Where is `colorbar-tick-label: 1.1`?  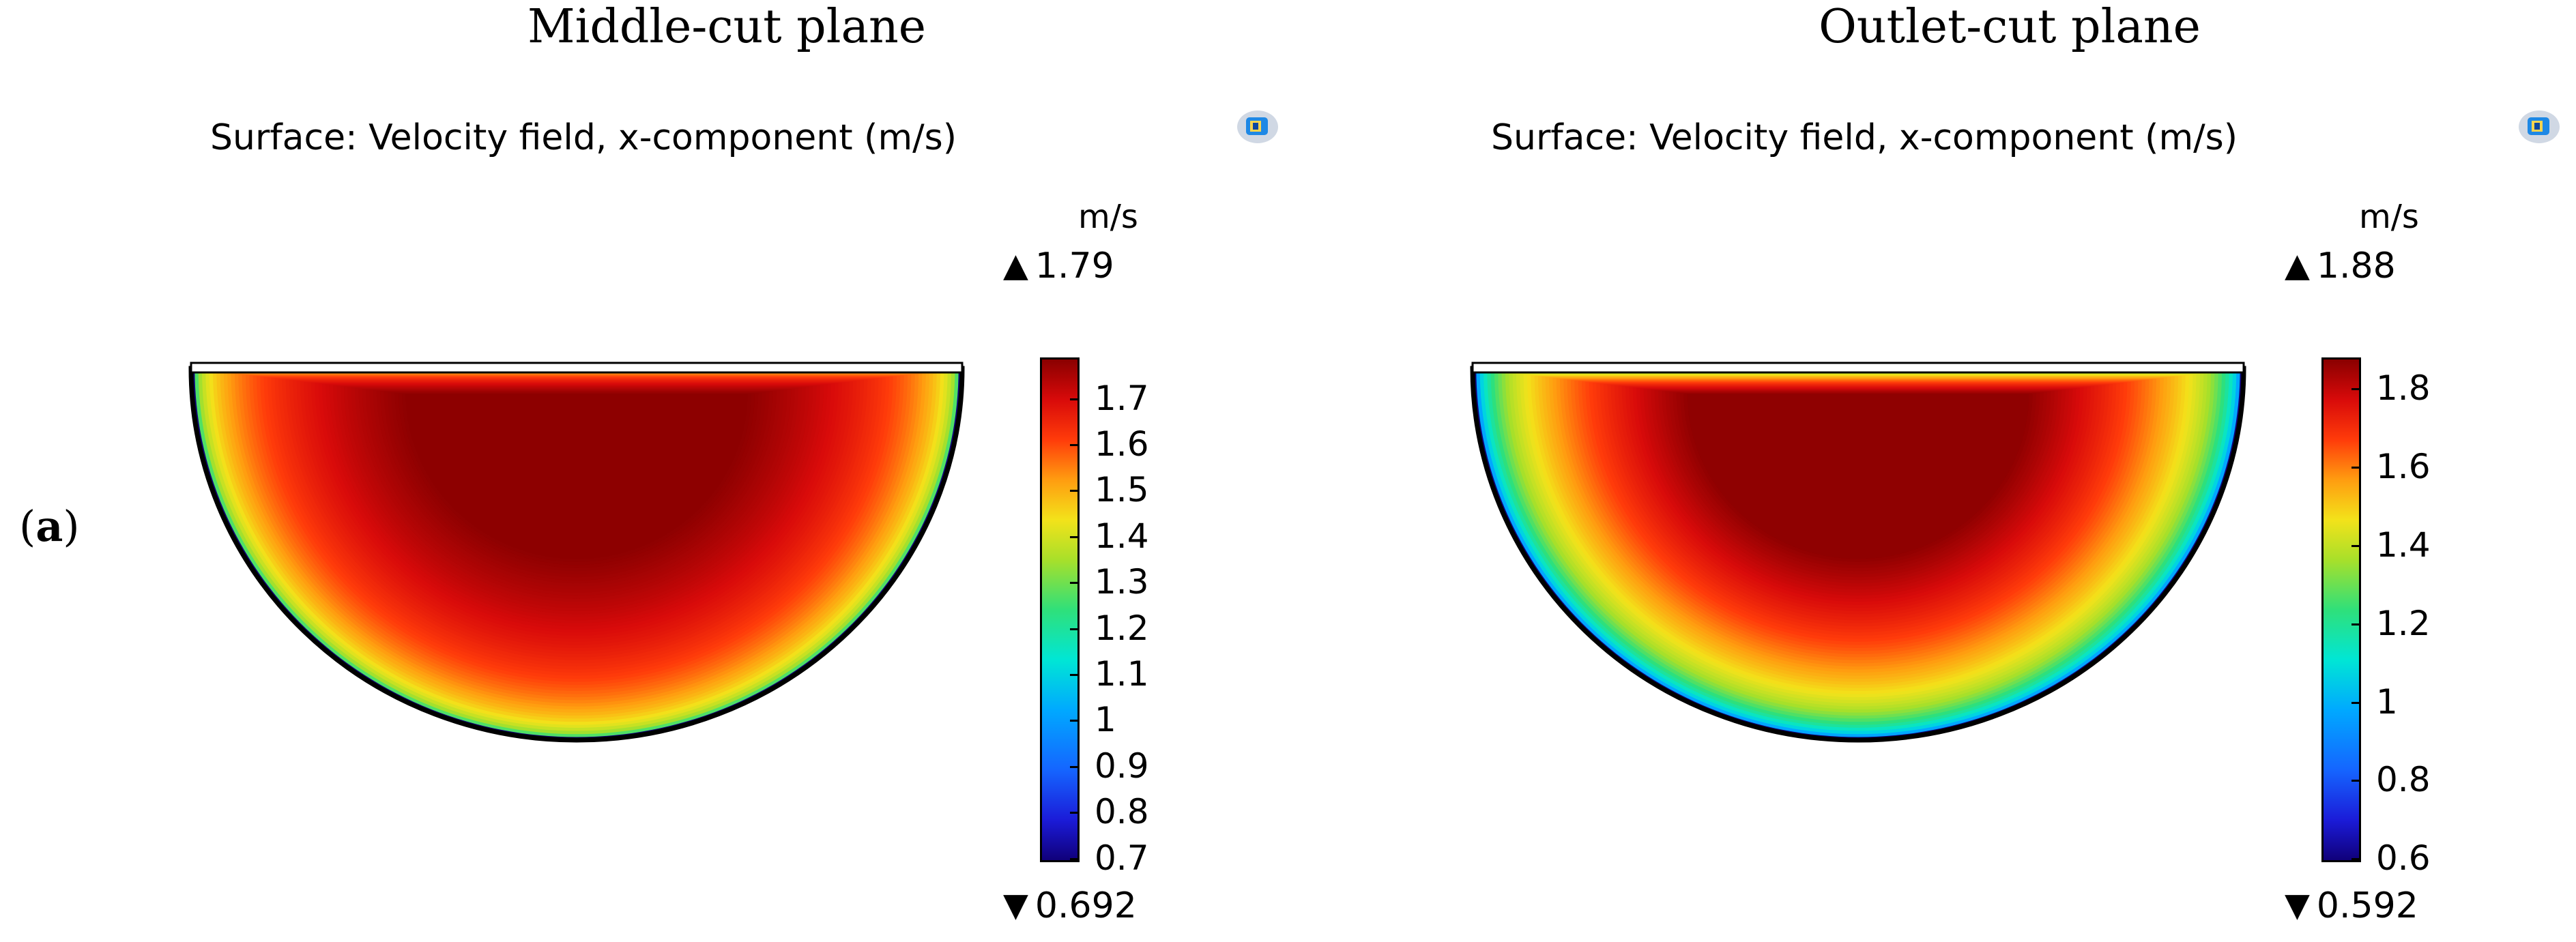 colorbar-tick-label: 1.1 is located at coordinates (1122, 674).